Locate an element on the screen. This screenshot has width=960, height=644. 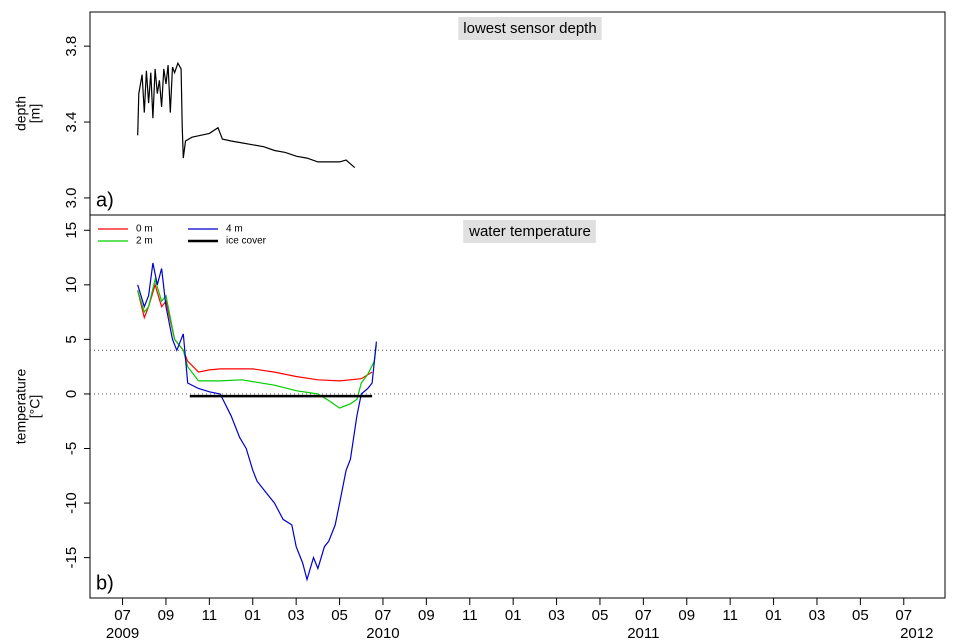
y-tick-label: 3.0 is located at coordinates (71, 197).